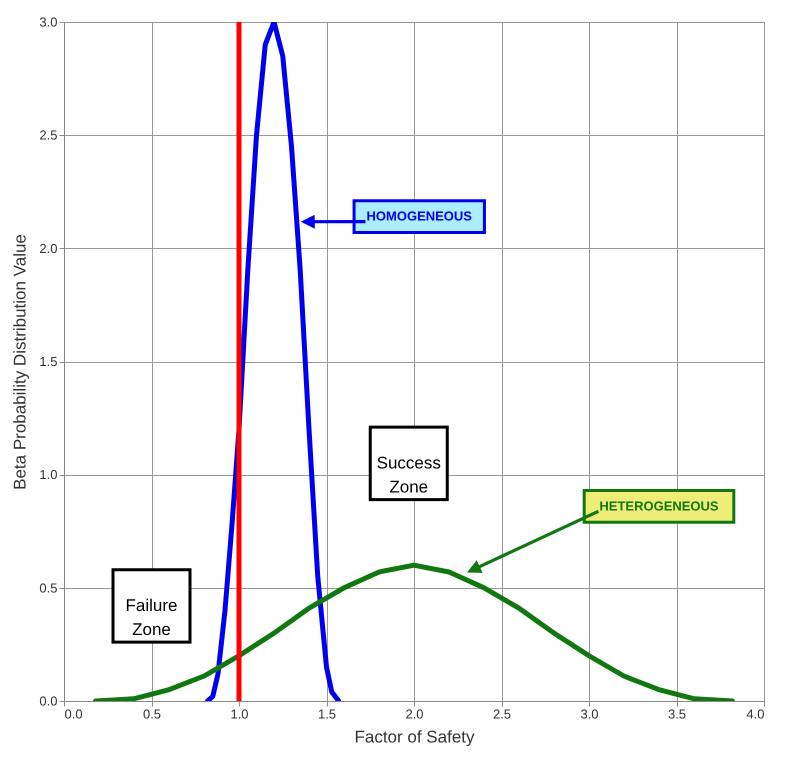 The image size is (786, 763). What do you see at coordinates (408, 474) in the screenshot?
I see `annotation: Success Zone` at bounding box center [408, 474].